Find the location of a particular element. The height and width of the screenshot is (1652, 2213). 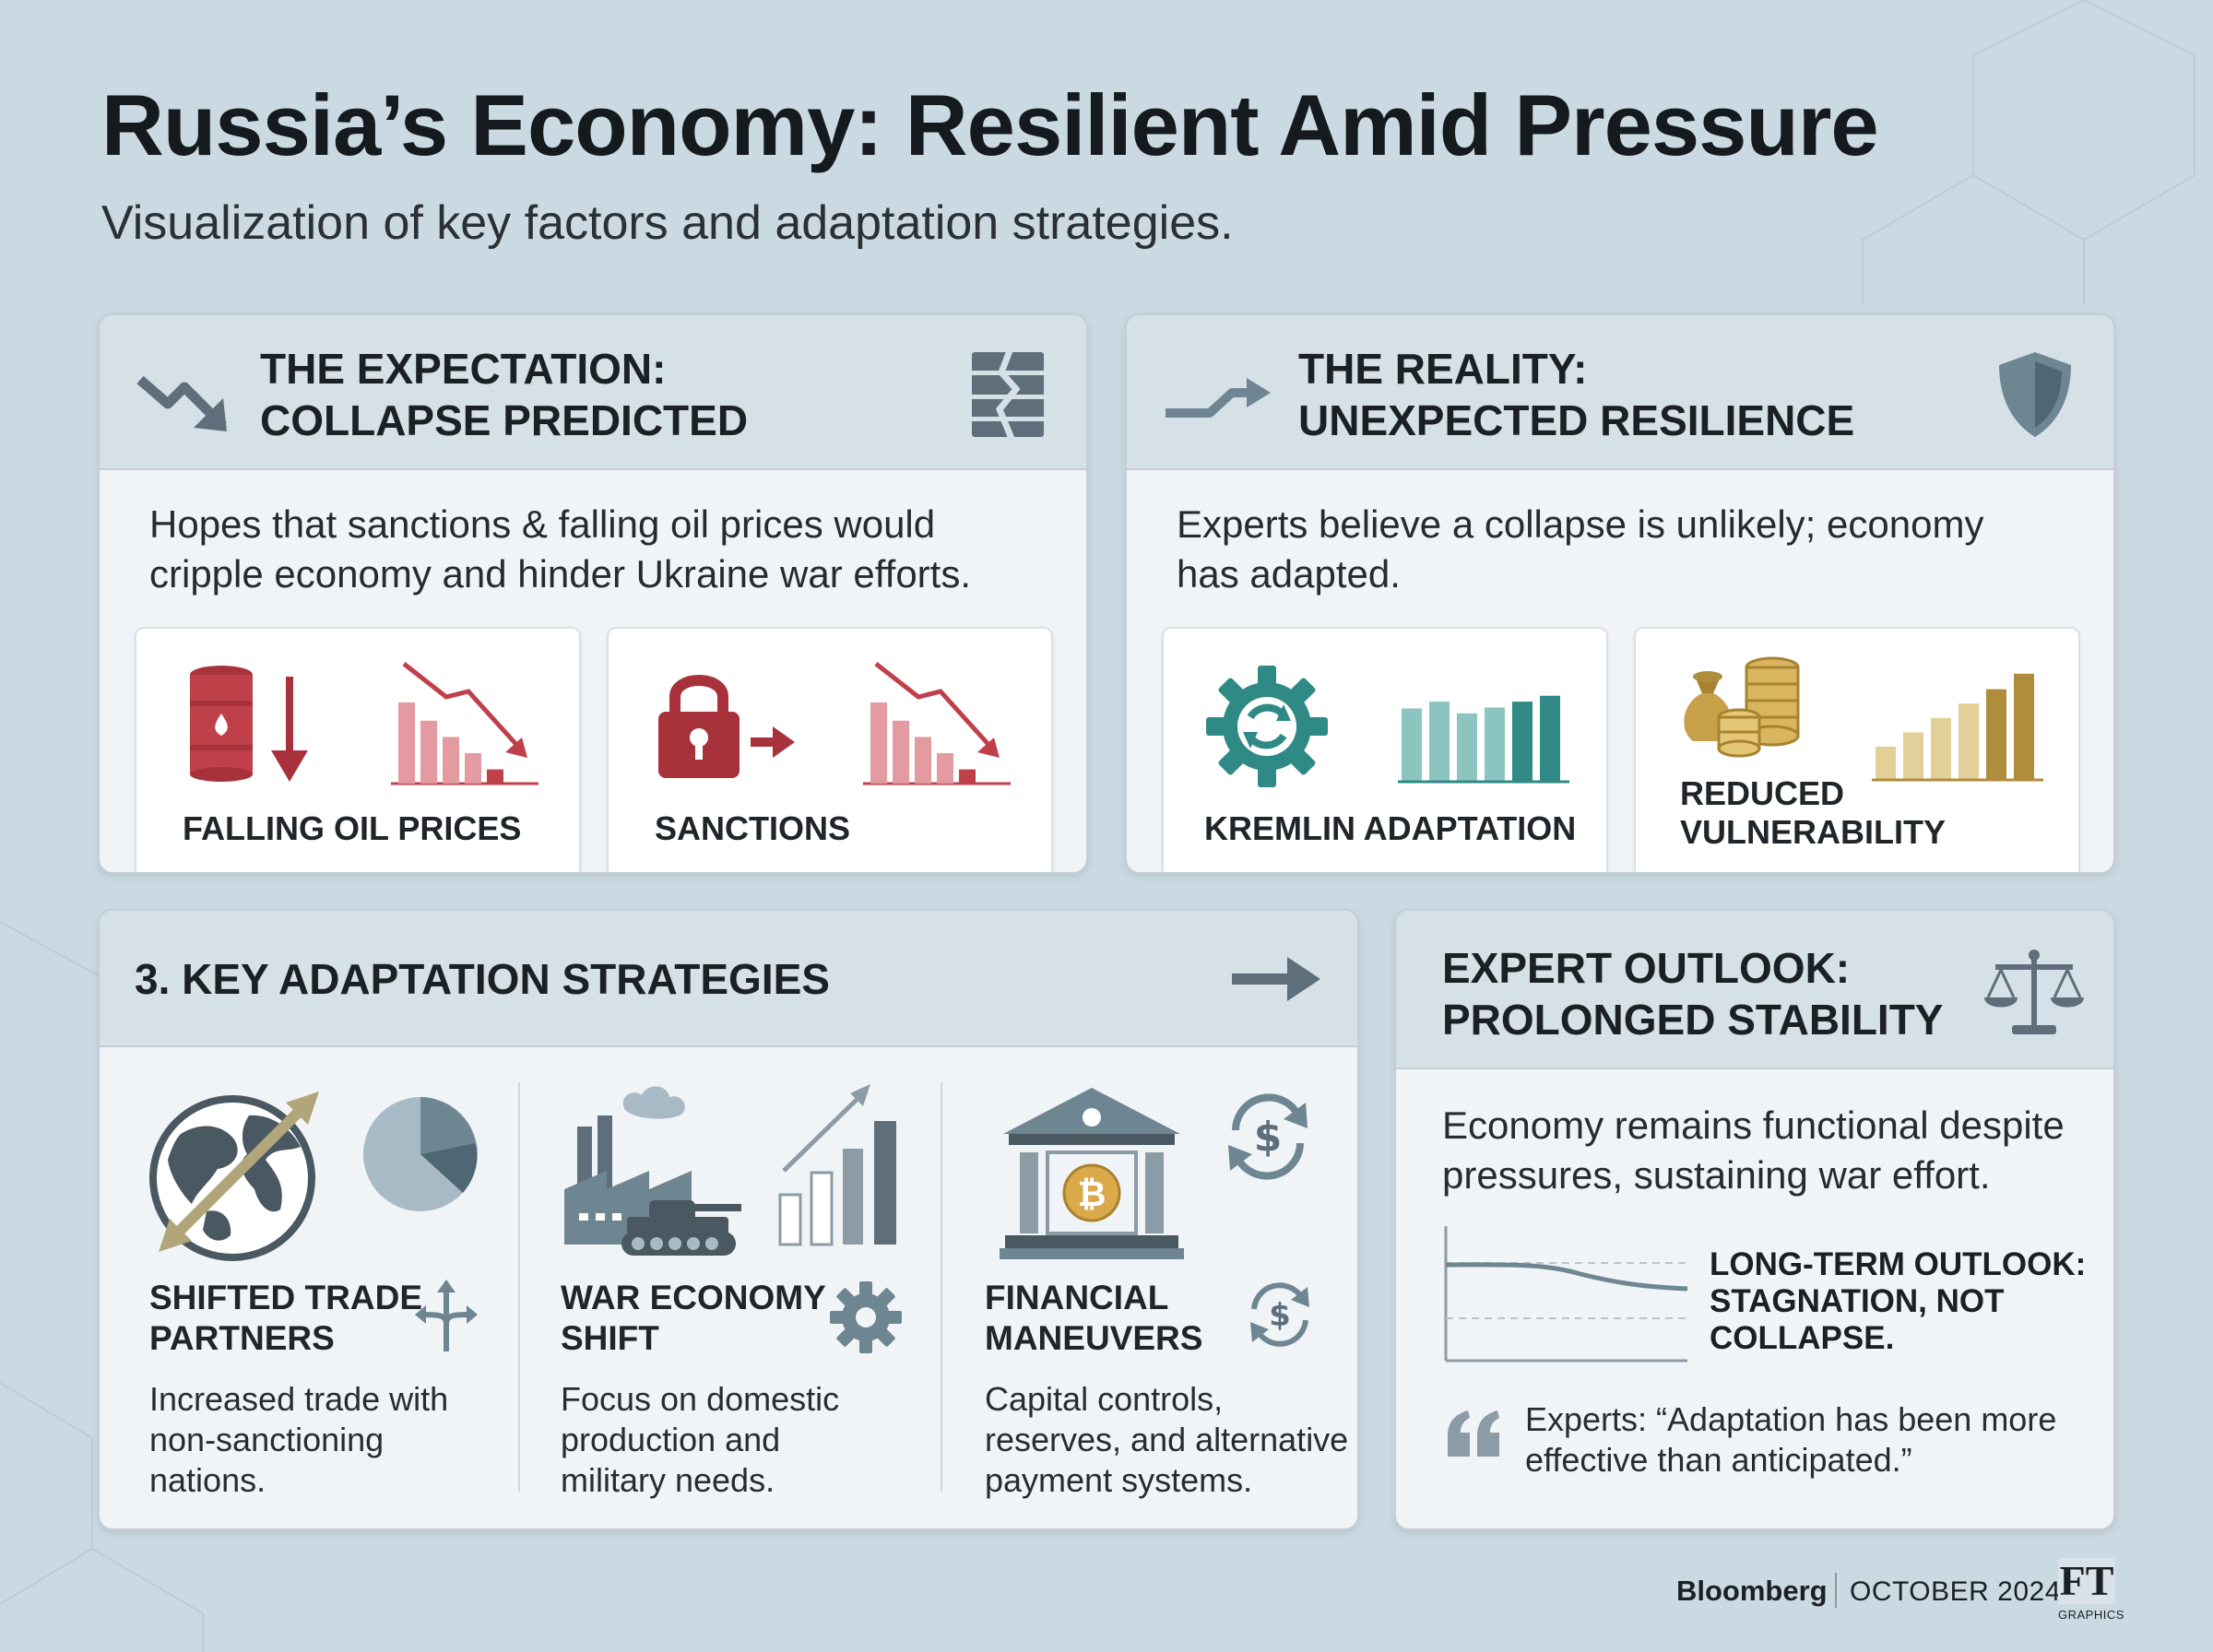

strategy-2-desc-line1: Focus on domestic is located at coordinates (700, 1399).